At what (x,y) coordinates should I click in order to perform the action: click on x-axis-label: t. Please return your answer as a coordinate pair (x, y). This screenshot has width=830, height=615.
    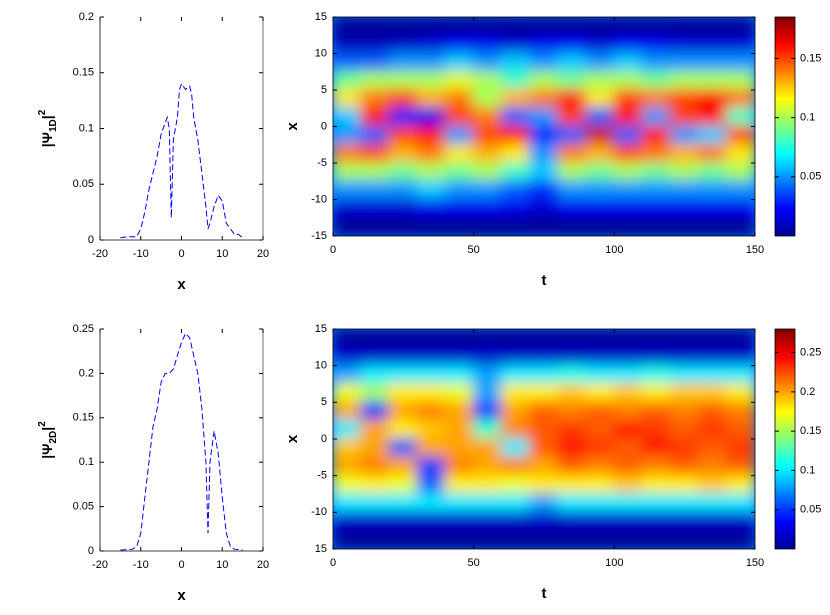
    Looking at the image, I should click on (544, 593).